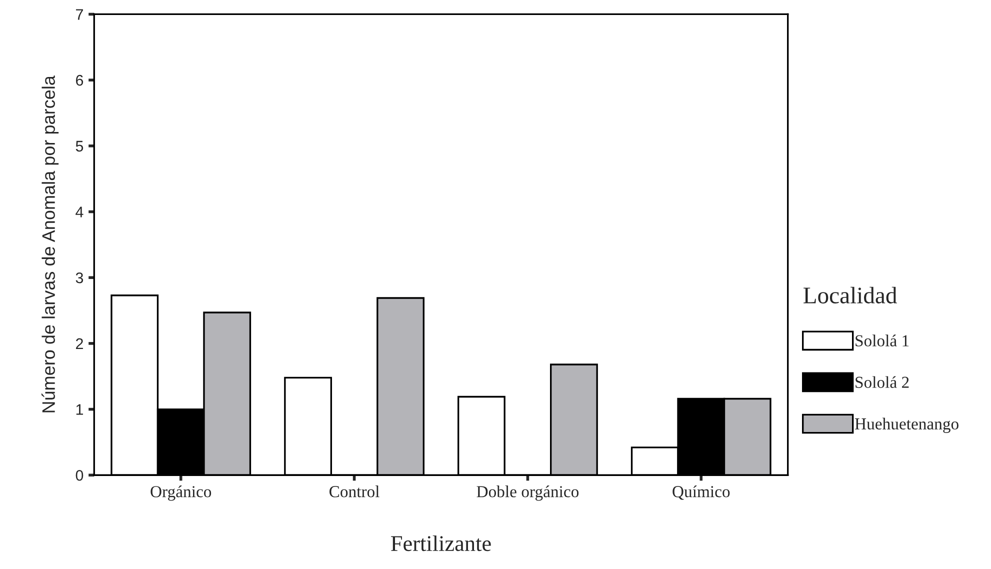 This screenshot has height=569, width=991. What do you see at coordinates (850, 295) in the screenshot?
I see `legend-title: Localidad` at bounding box center [850, 295].